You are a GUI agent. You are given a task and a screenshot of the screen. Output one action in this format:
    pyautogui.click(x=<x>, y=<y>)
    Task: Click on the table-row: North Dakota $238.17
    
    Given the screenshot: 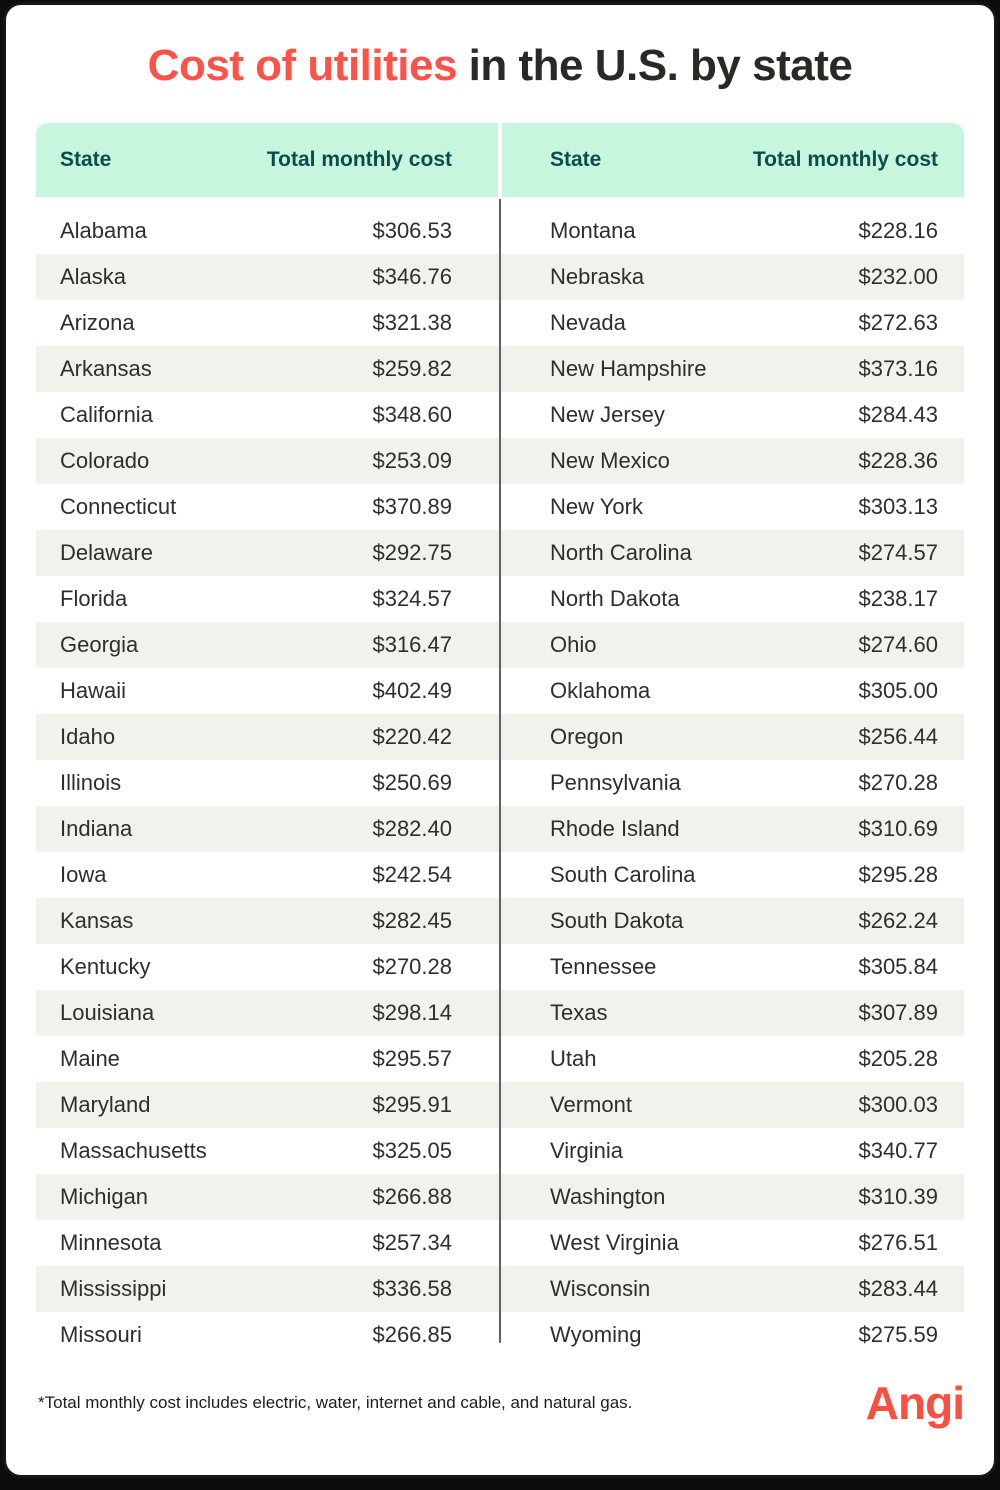 What is the action you would take?
    pyautogui.click(x=732, y=599)
    